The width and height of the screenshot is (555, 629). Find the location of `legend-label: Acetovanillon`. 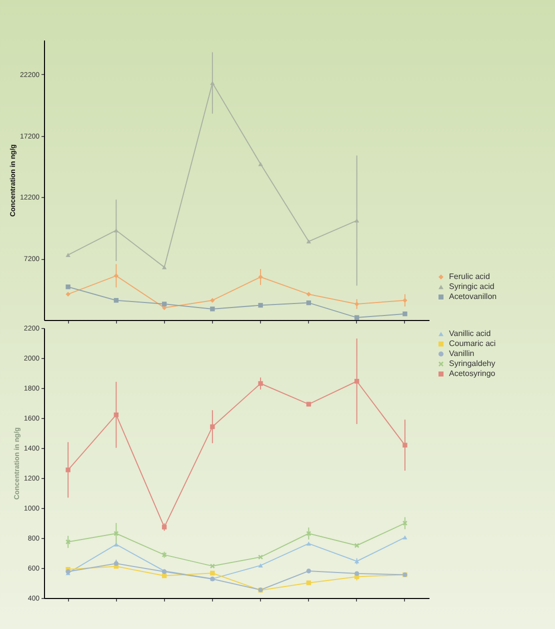

legend-label: Acetovanillon is located at coordinates (473, 296).